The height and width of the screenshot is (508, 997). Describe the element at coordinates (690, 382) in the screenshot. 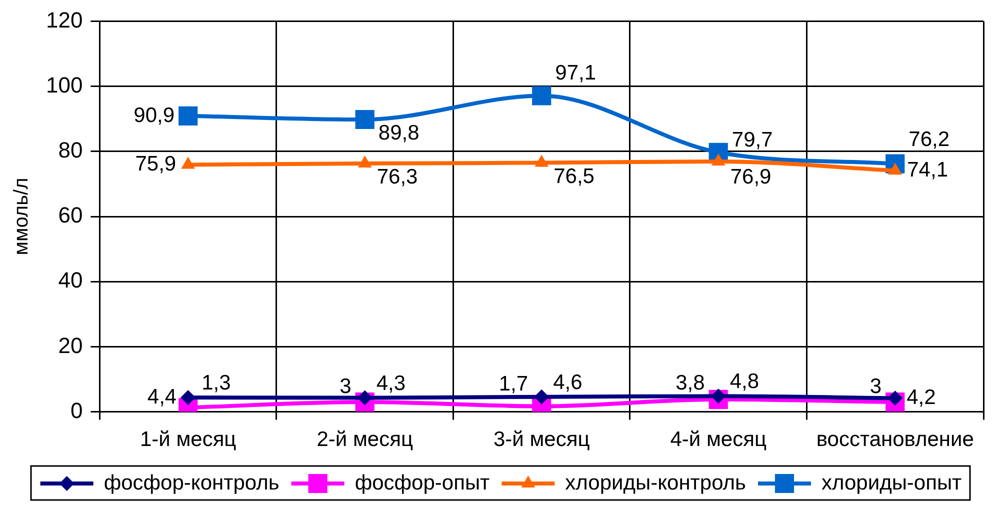

I see `data-label: 3,8` at that location.